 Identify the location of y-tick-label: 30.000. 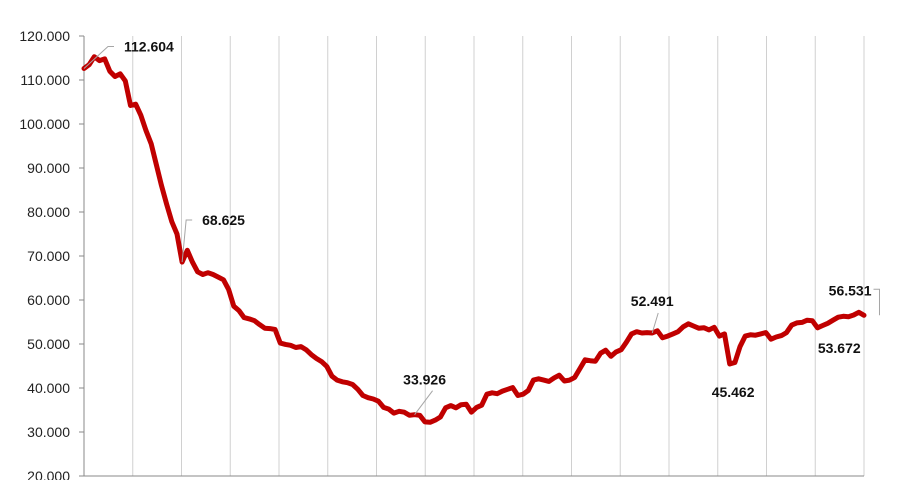
(48, 432).